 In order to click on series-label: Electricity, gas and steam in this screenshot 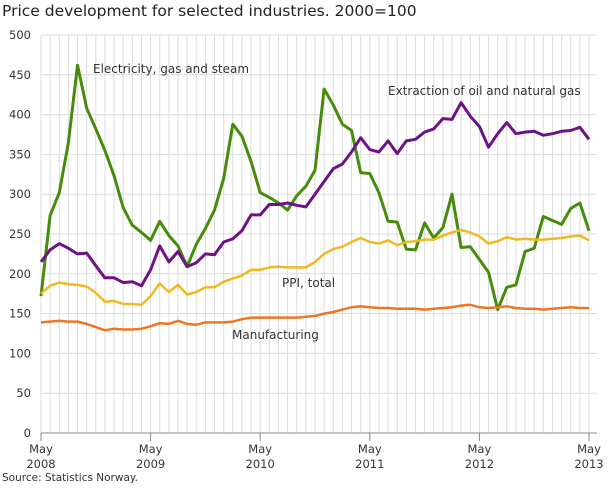, I will do `click(171, 69)`.